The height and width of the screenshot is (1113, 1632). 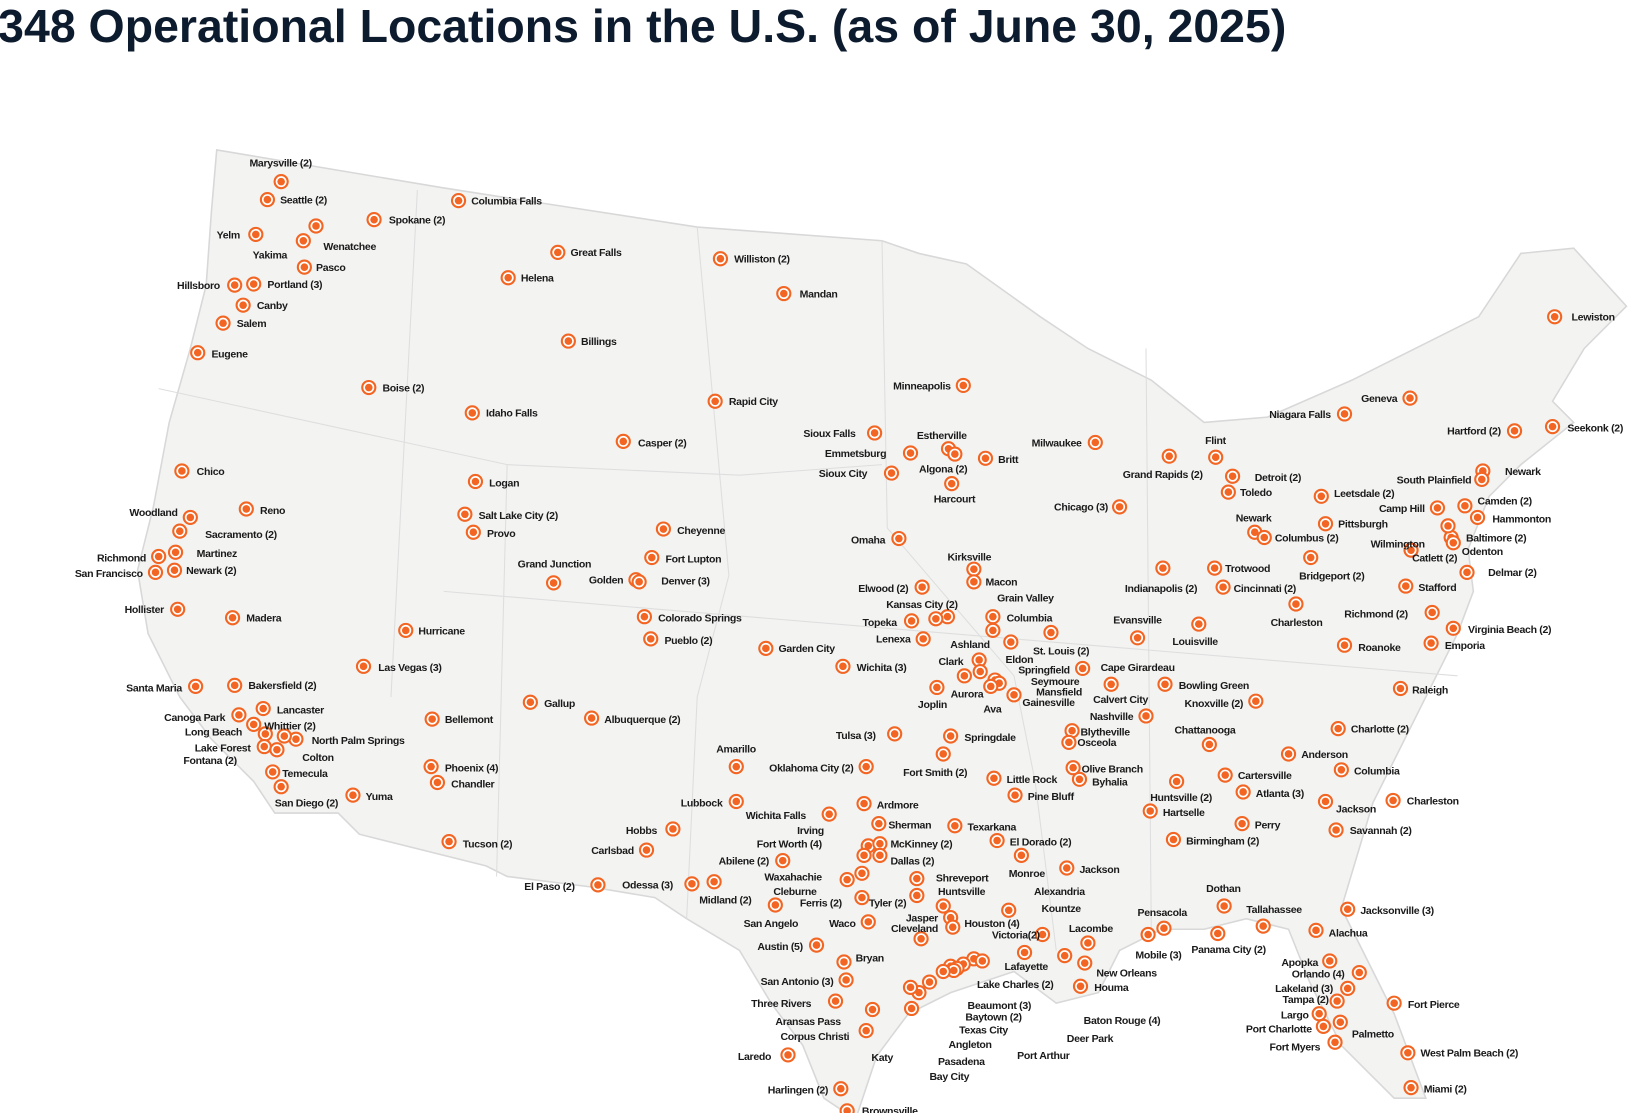 What do you see at coordinates (289, 726) in the screenshot?
I see `location-label: Whittier (2)` at bounding box center [289, 726].